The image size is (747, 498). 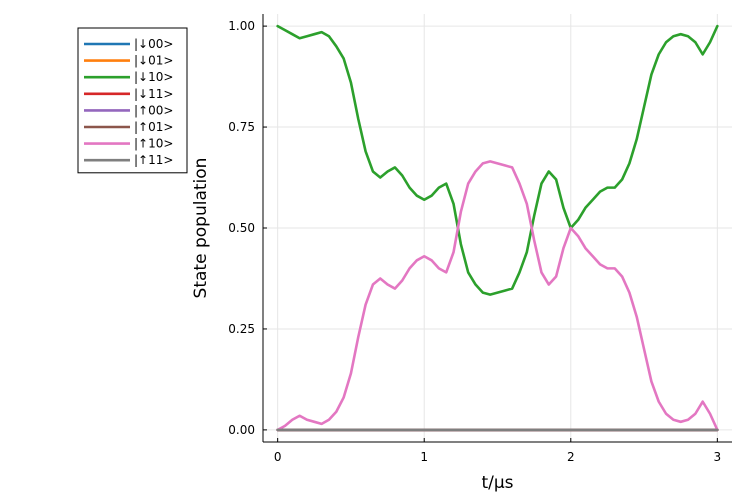 What do you see at coordinates (153, 77) in the screenshot?
I see `legend-label: |↓10>` at bounding box center [153, 77].